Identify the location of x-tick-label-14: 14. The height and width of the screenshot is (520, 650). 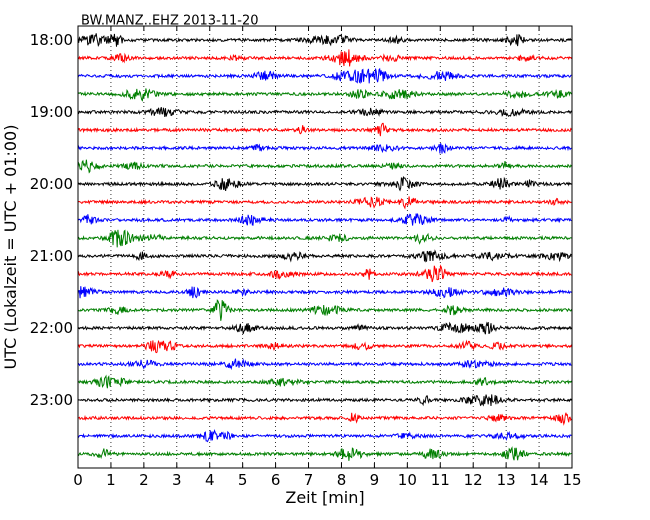
(539, 480).